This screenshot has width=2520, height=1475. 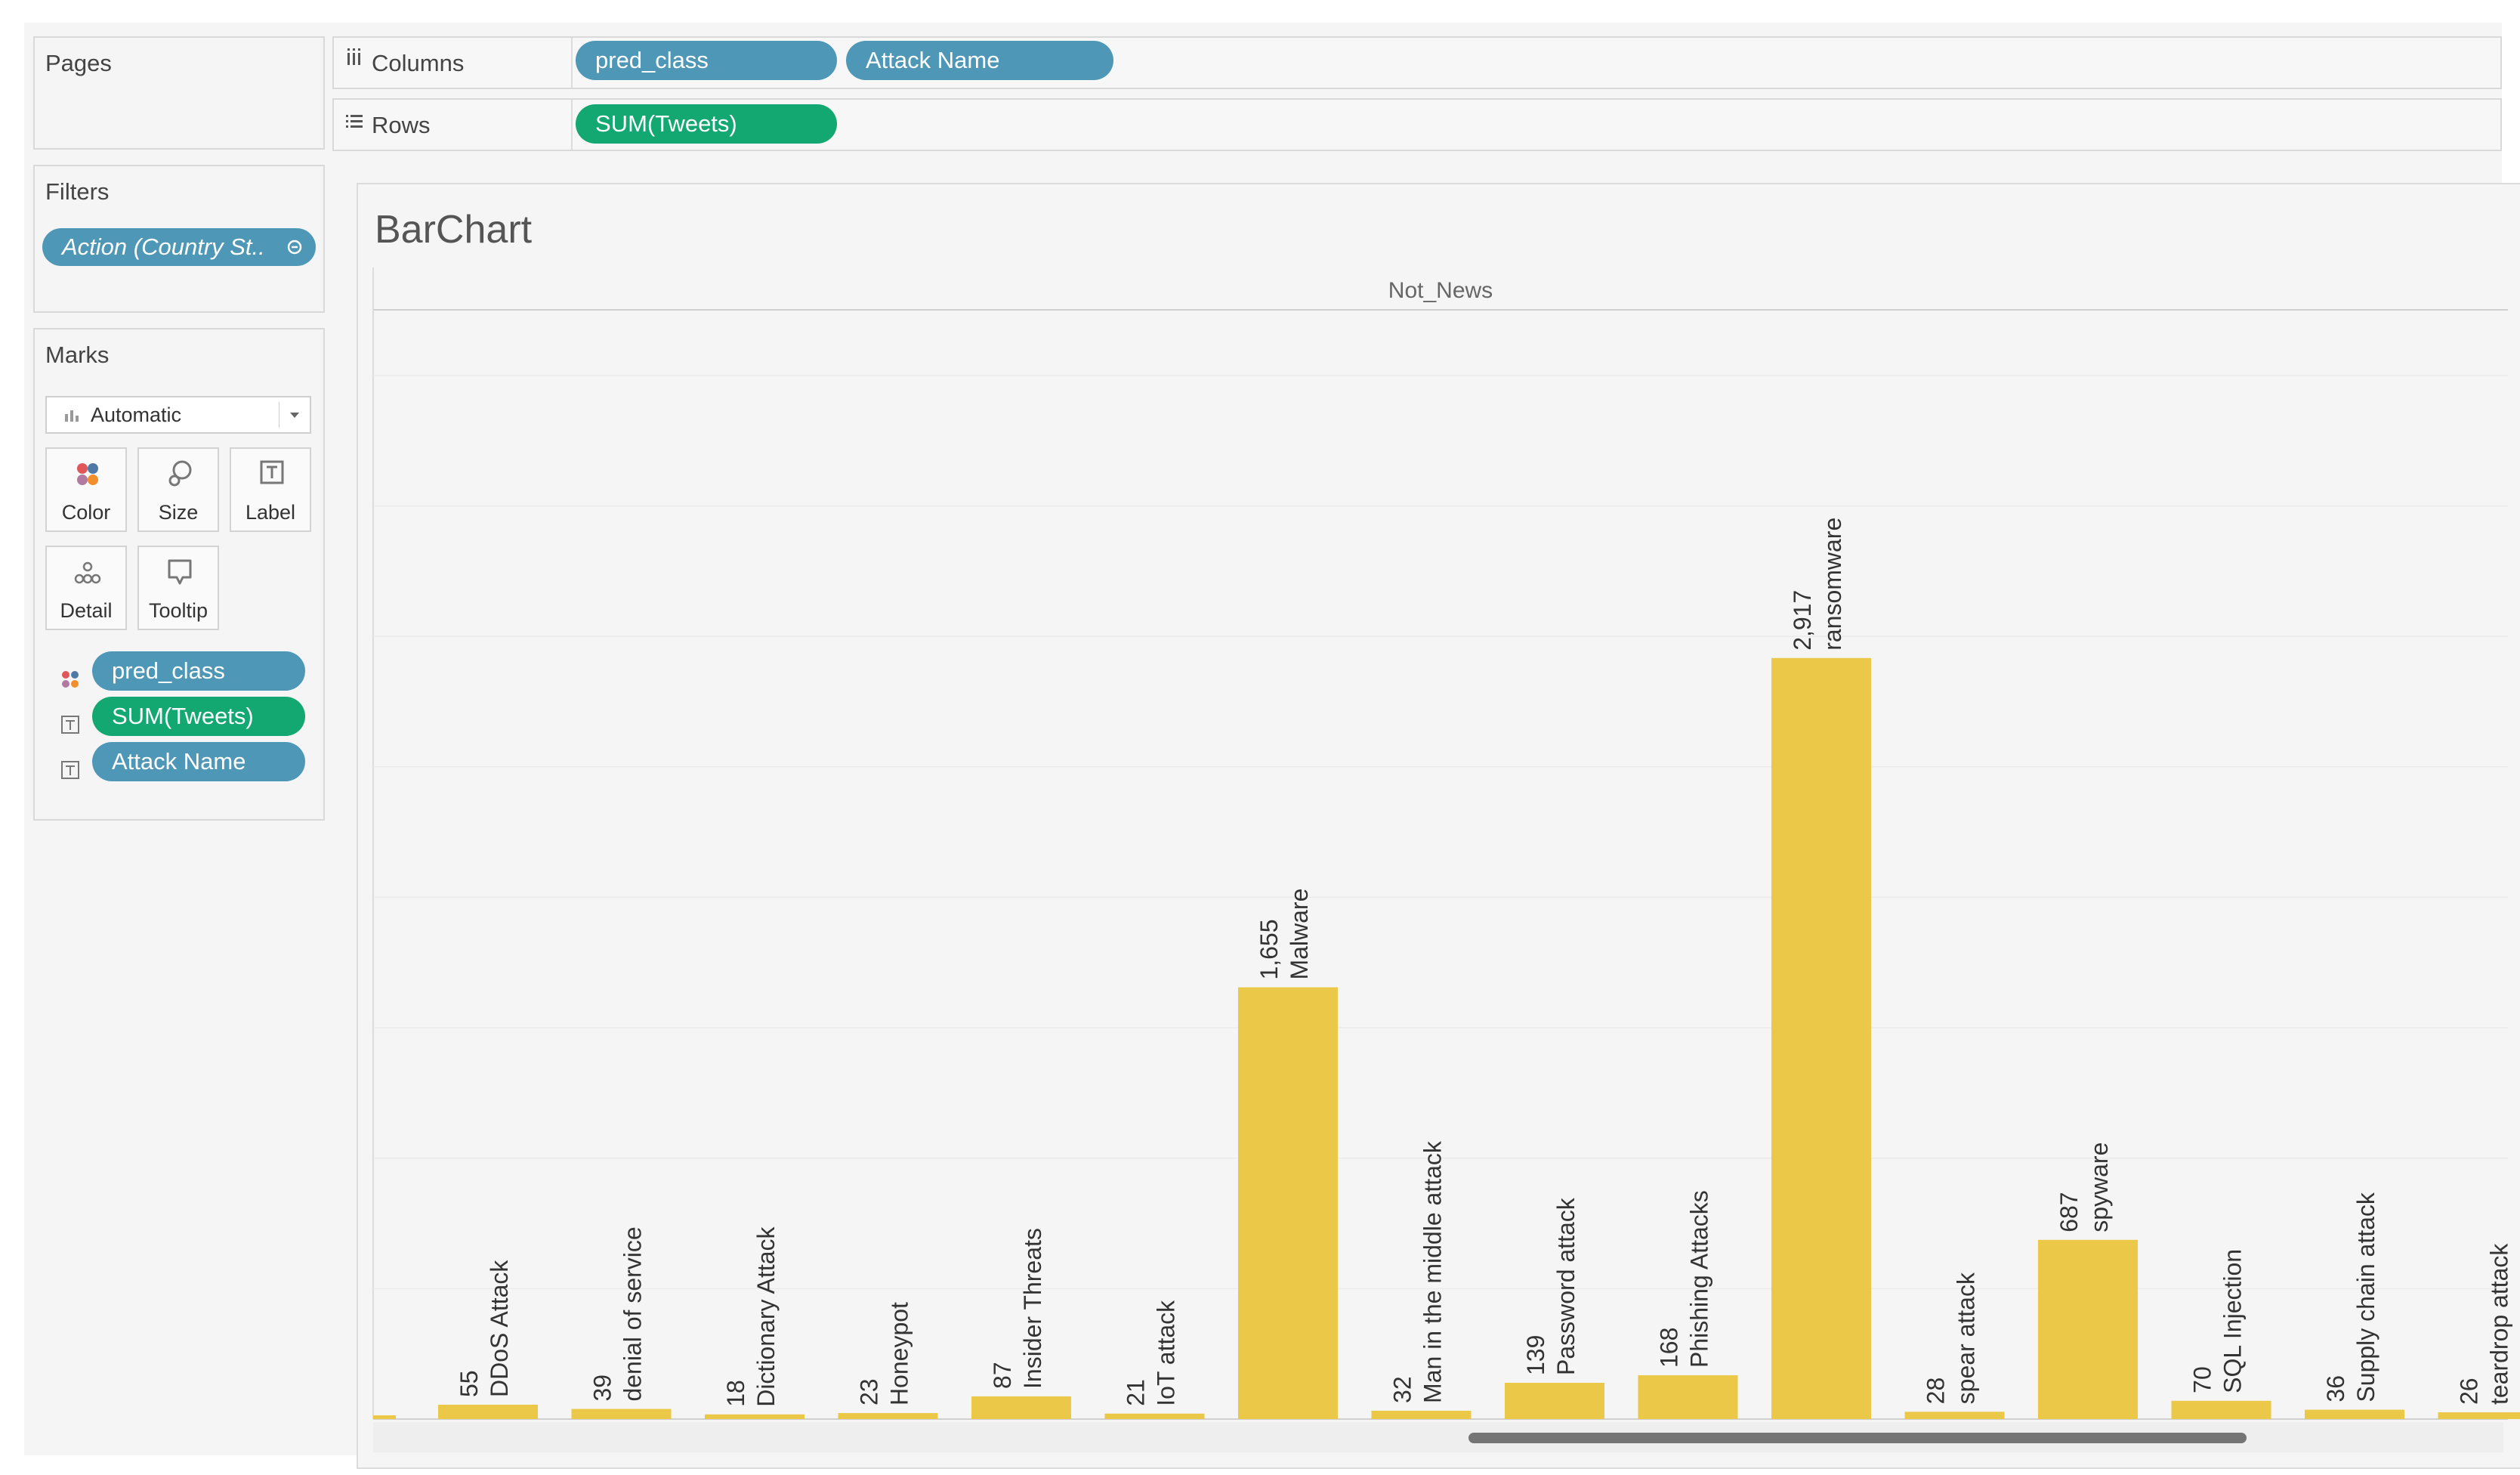 I want to click on value-label-spear-attack: 28, so click(x=1936, y=1391).